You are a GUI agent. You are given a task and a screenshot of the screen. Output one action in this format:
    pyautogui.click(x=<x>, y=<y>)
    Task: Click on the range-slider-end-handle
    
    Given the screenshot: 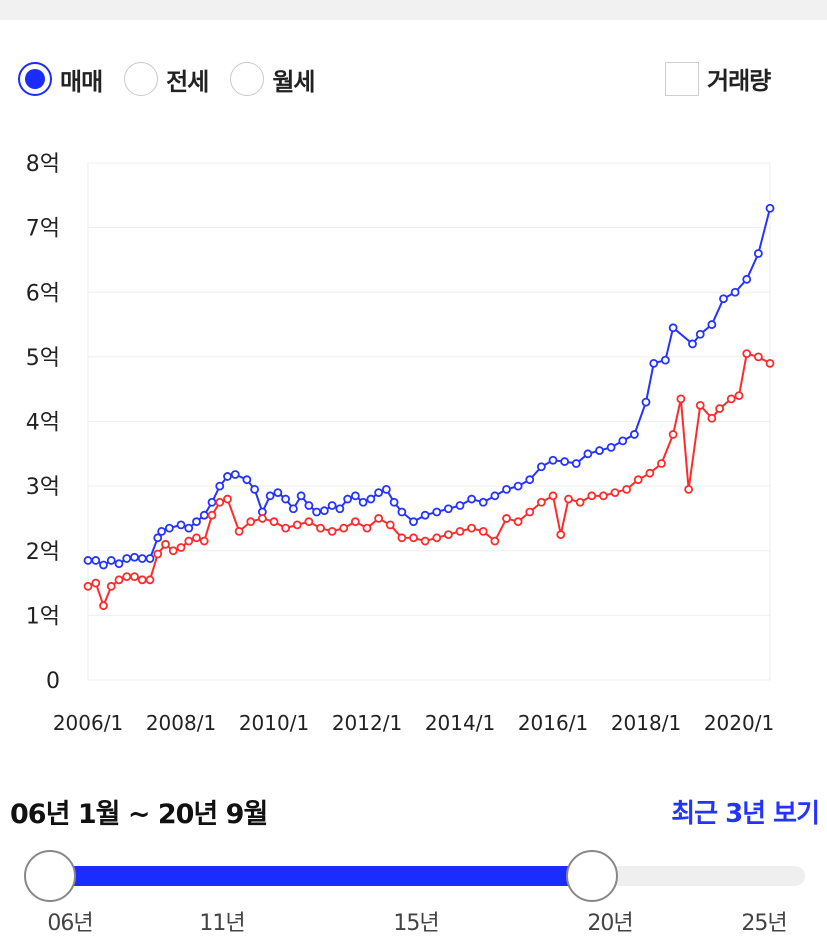 What is the action you would take?
    pyautogui.click(x=592, y=876)
    